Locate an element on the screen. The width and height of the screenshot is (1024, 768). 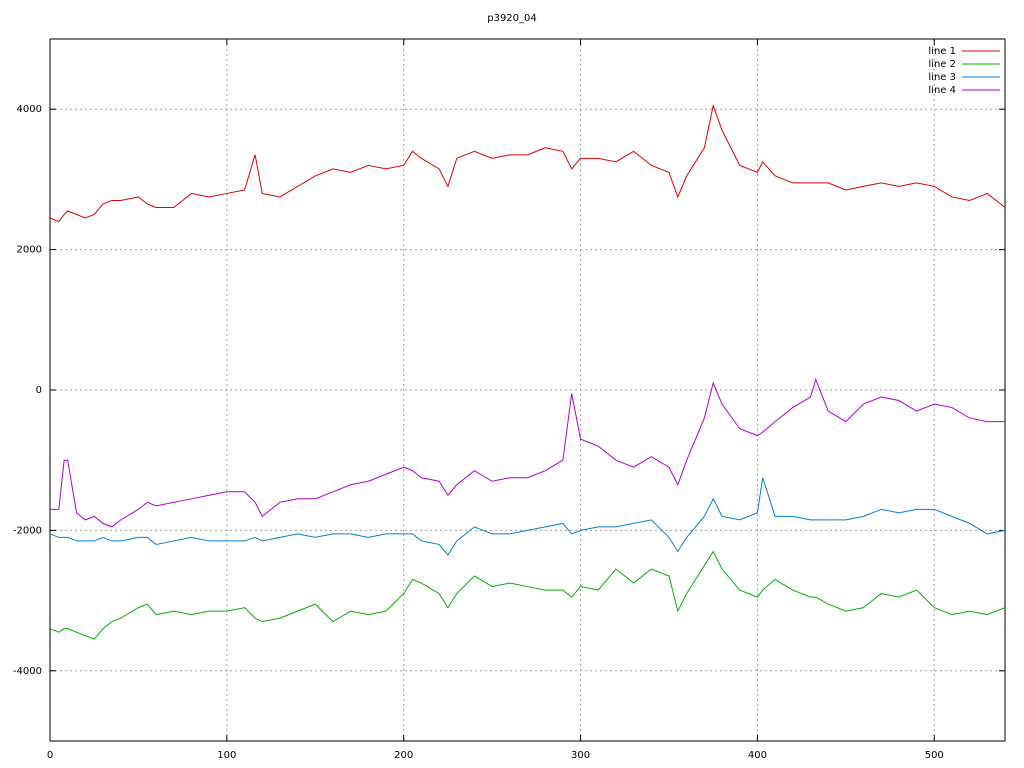
x-tick-label: 200 is located at coordinates (403, 755).